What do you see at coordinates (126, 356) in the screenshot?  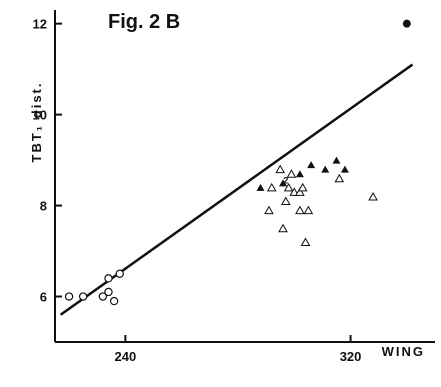 I see `x-tick-label: 240` at bounding box center [126, 356].